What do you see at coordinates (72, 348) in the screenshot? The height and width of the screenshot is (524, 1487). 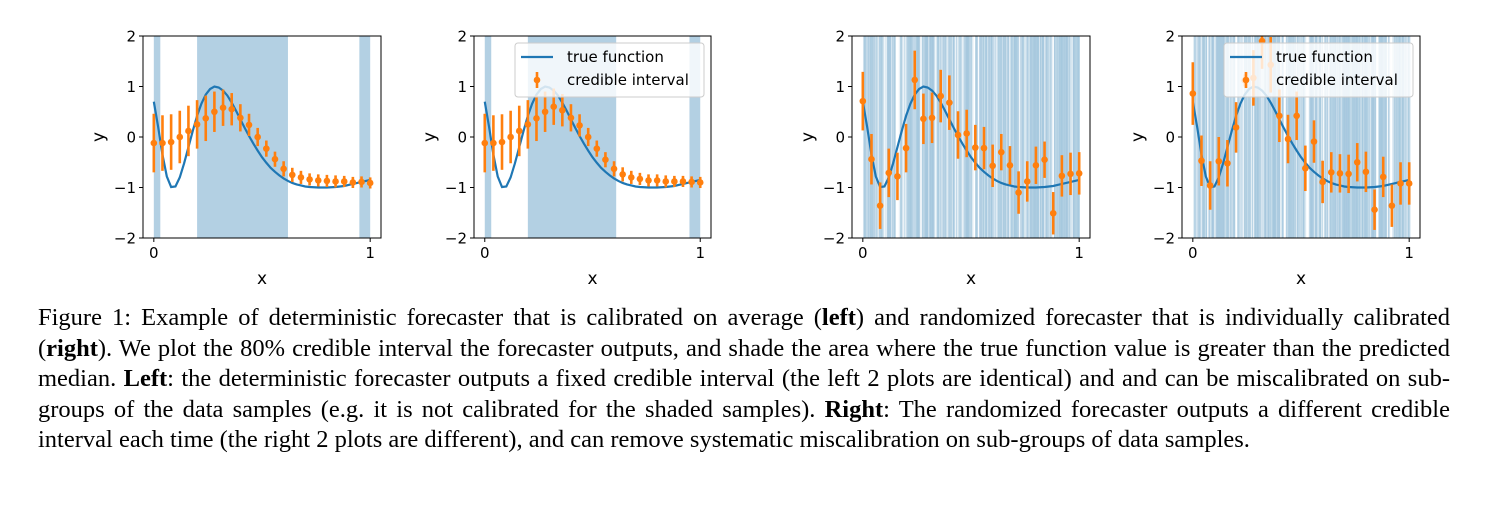 I see `caption-emphasis: right` at bounding box center [72, 348].